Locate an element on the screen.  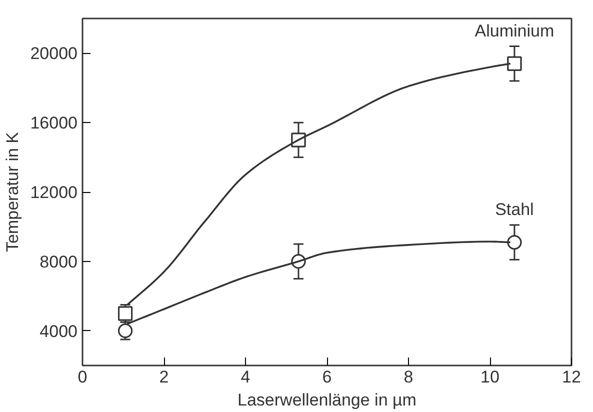
series-label: Stahl is located at coordinates (514, 209).